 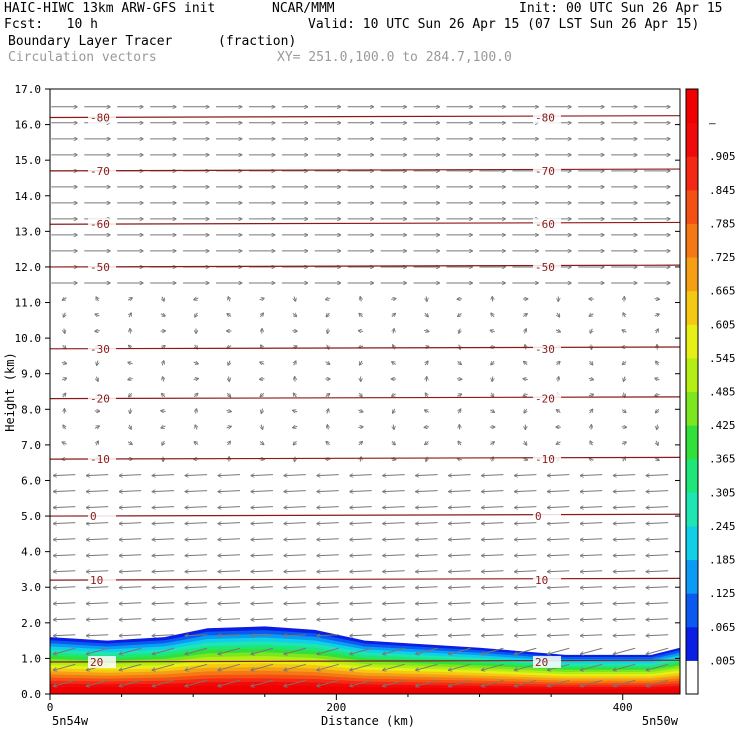 I want to click on y-axis-label: Height (km), so click(x=10, y=391).